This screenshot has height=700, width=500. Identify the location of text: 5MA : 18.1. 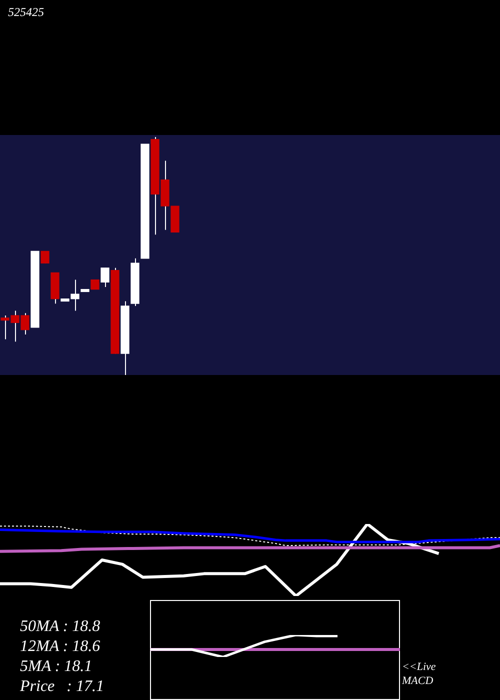
(56, 667).